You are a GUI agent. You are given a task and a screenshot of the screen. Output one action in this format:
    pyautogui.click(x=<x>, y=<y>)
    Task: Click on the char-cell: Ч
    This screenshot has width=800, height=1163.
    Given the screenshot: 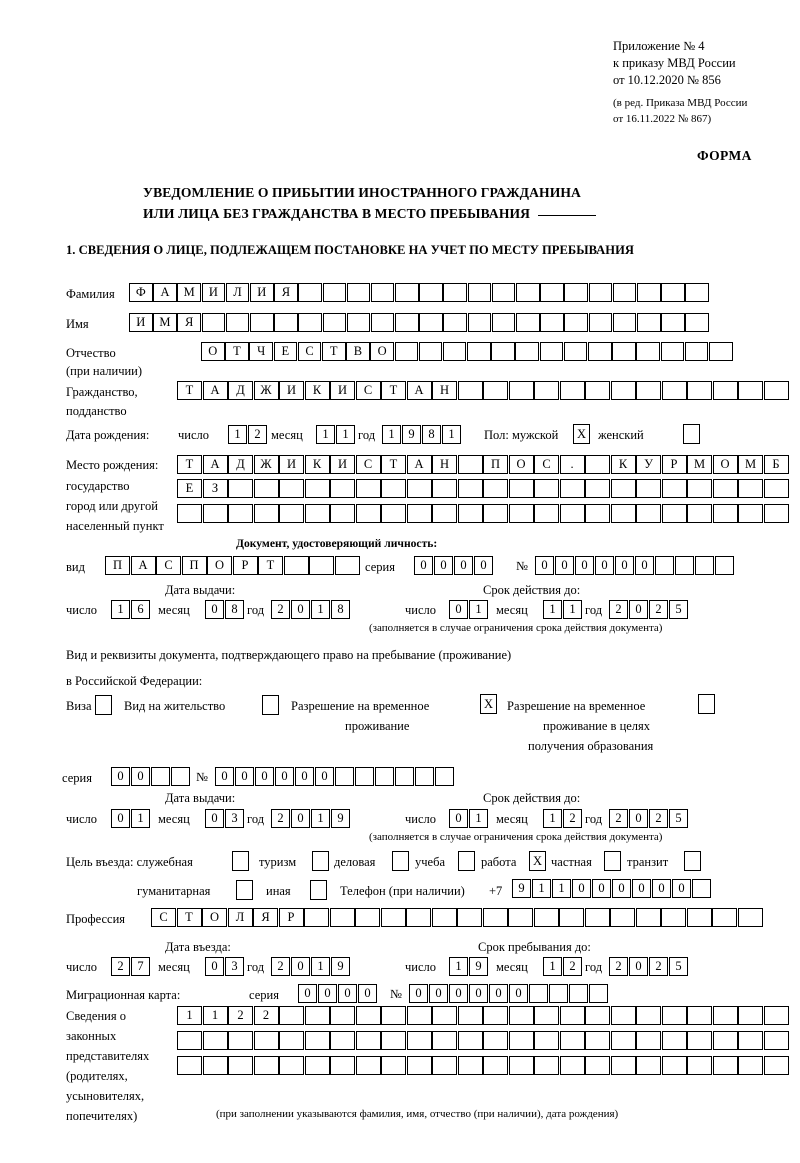 What is the action you would take?
    pyautogui.click(x=261, y=351)
    